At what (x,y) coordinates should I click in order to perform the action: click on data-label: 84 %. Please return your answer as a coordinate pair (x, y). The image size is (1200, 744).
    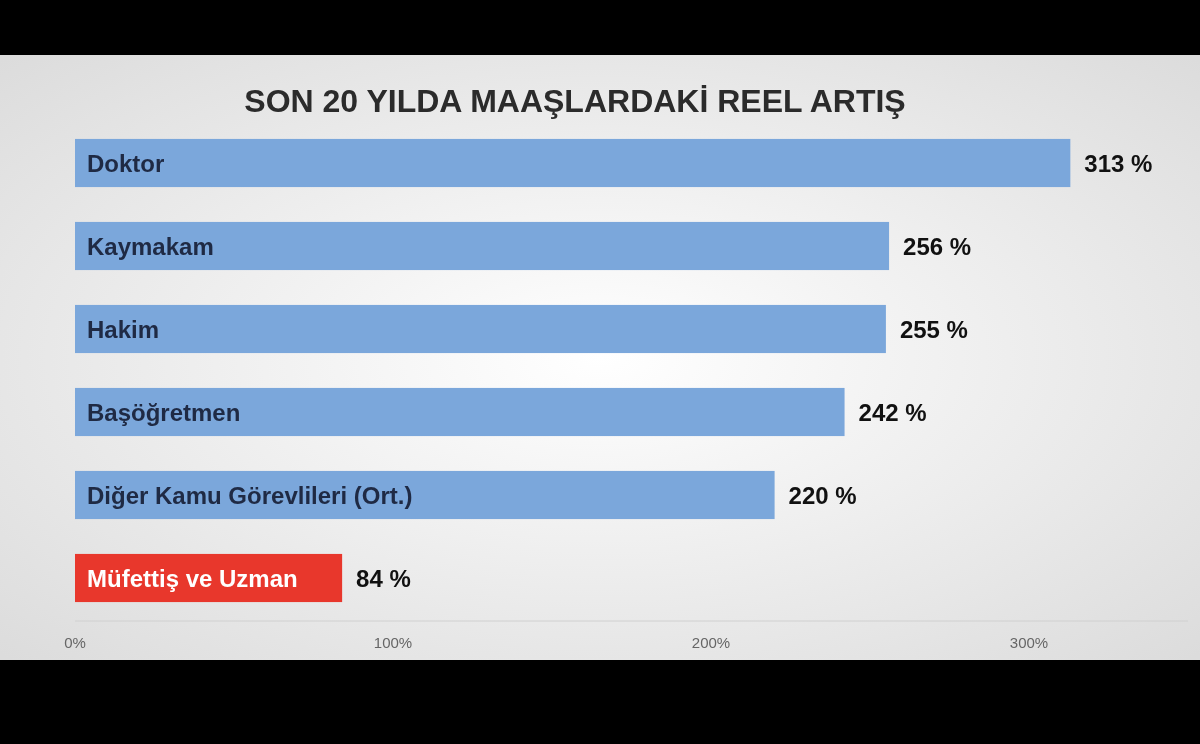
    Looking at the image, I should click on (383, 578).